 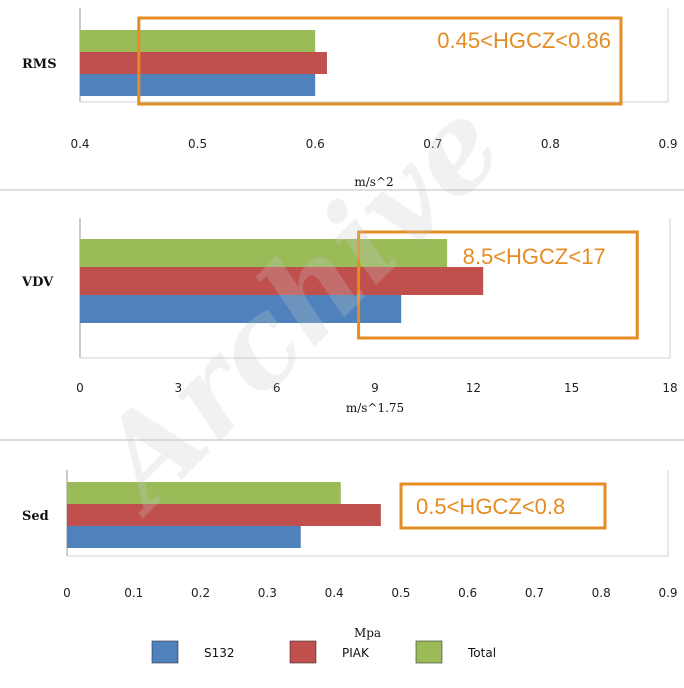 What do you see at coordinates (37, 282) in the screenshot?
I see `category-label: VDV` at bounding box center [37, 282].